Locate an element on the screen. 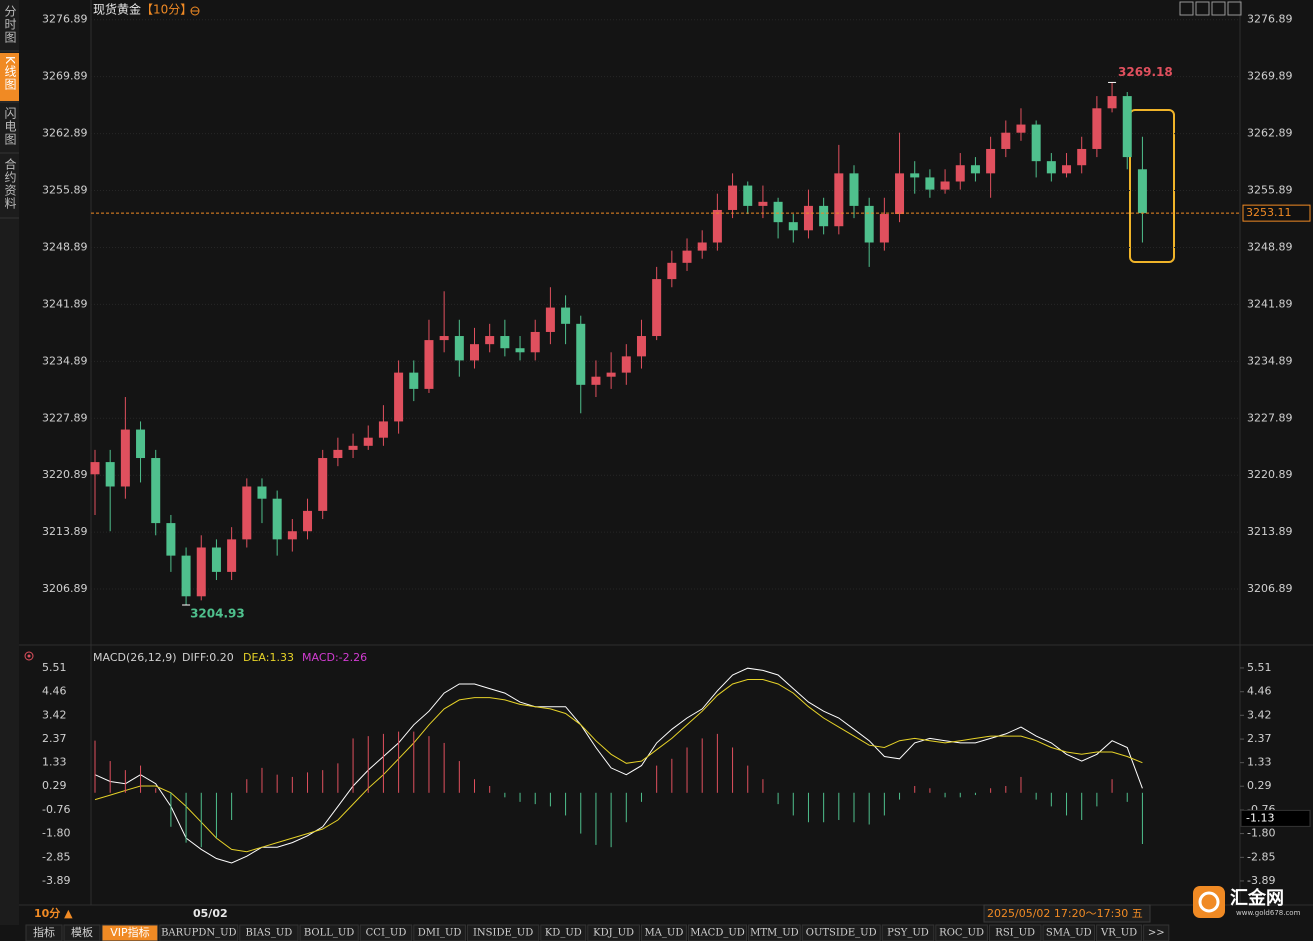  tab-label: CCI_UD is located at coordinates (386, 933).